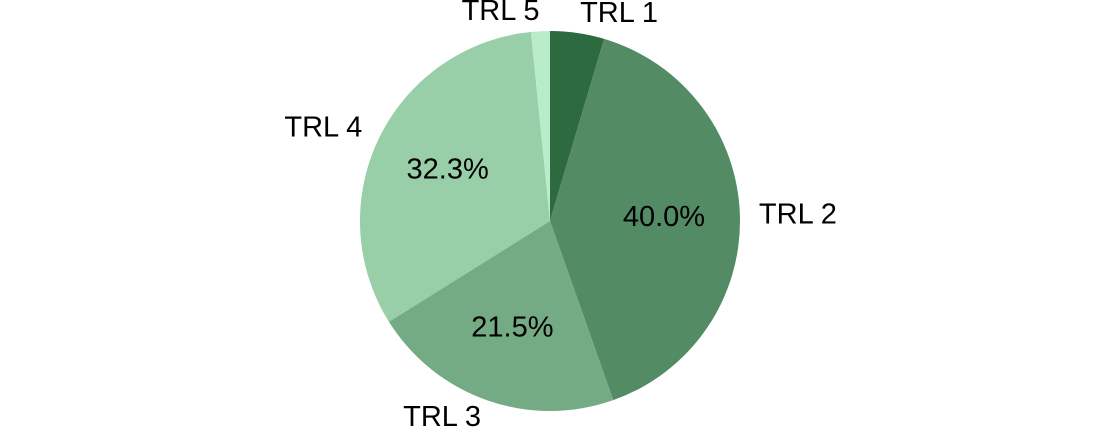 The width and height of the screenshot is (1100, 443). What do you see at coordinates (501, 13) in the screenshot?
I see `slice-label: TRL 5` at bounding box center [501, 13].